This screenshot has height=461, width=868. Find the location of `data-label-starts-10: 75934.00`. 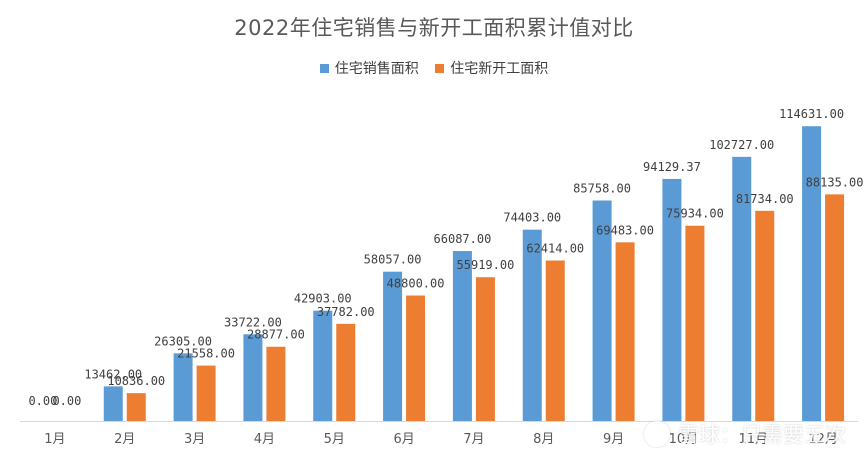

data-label-starts-10: 75934.00 is located at coordinates (695, 214).